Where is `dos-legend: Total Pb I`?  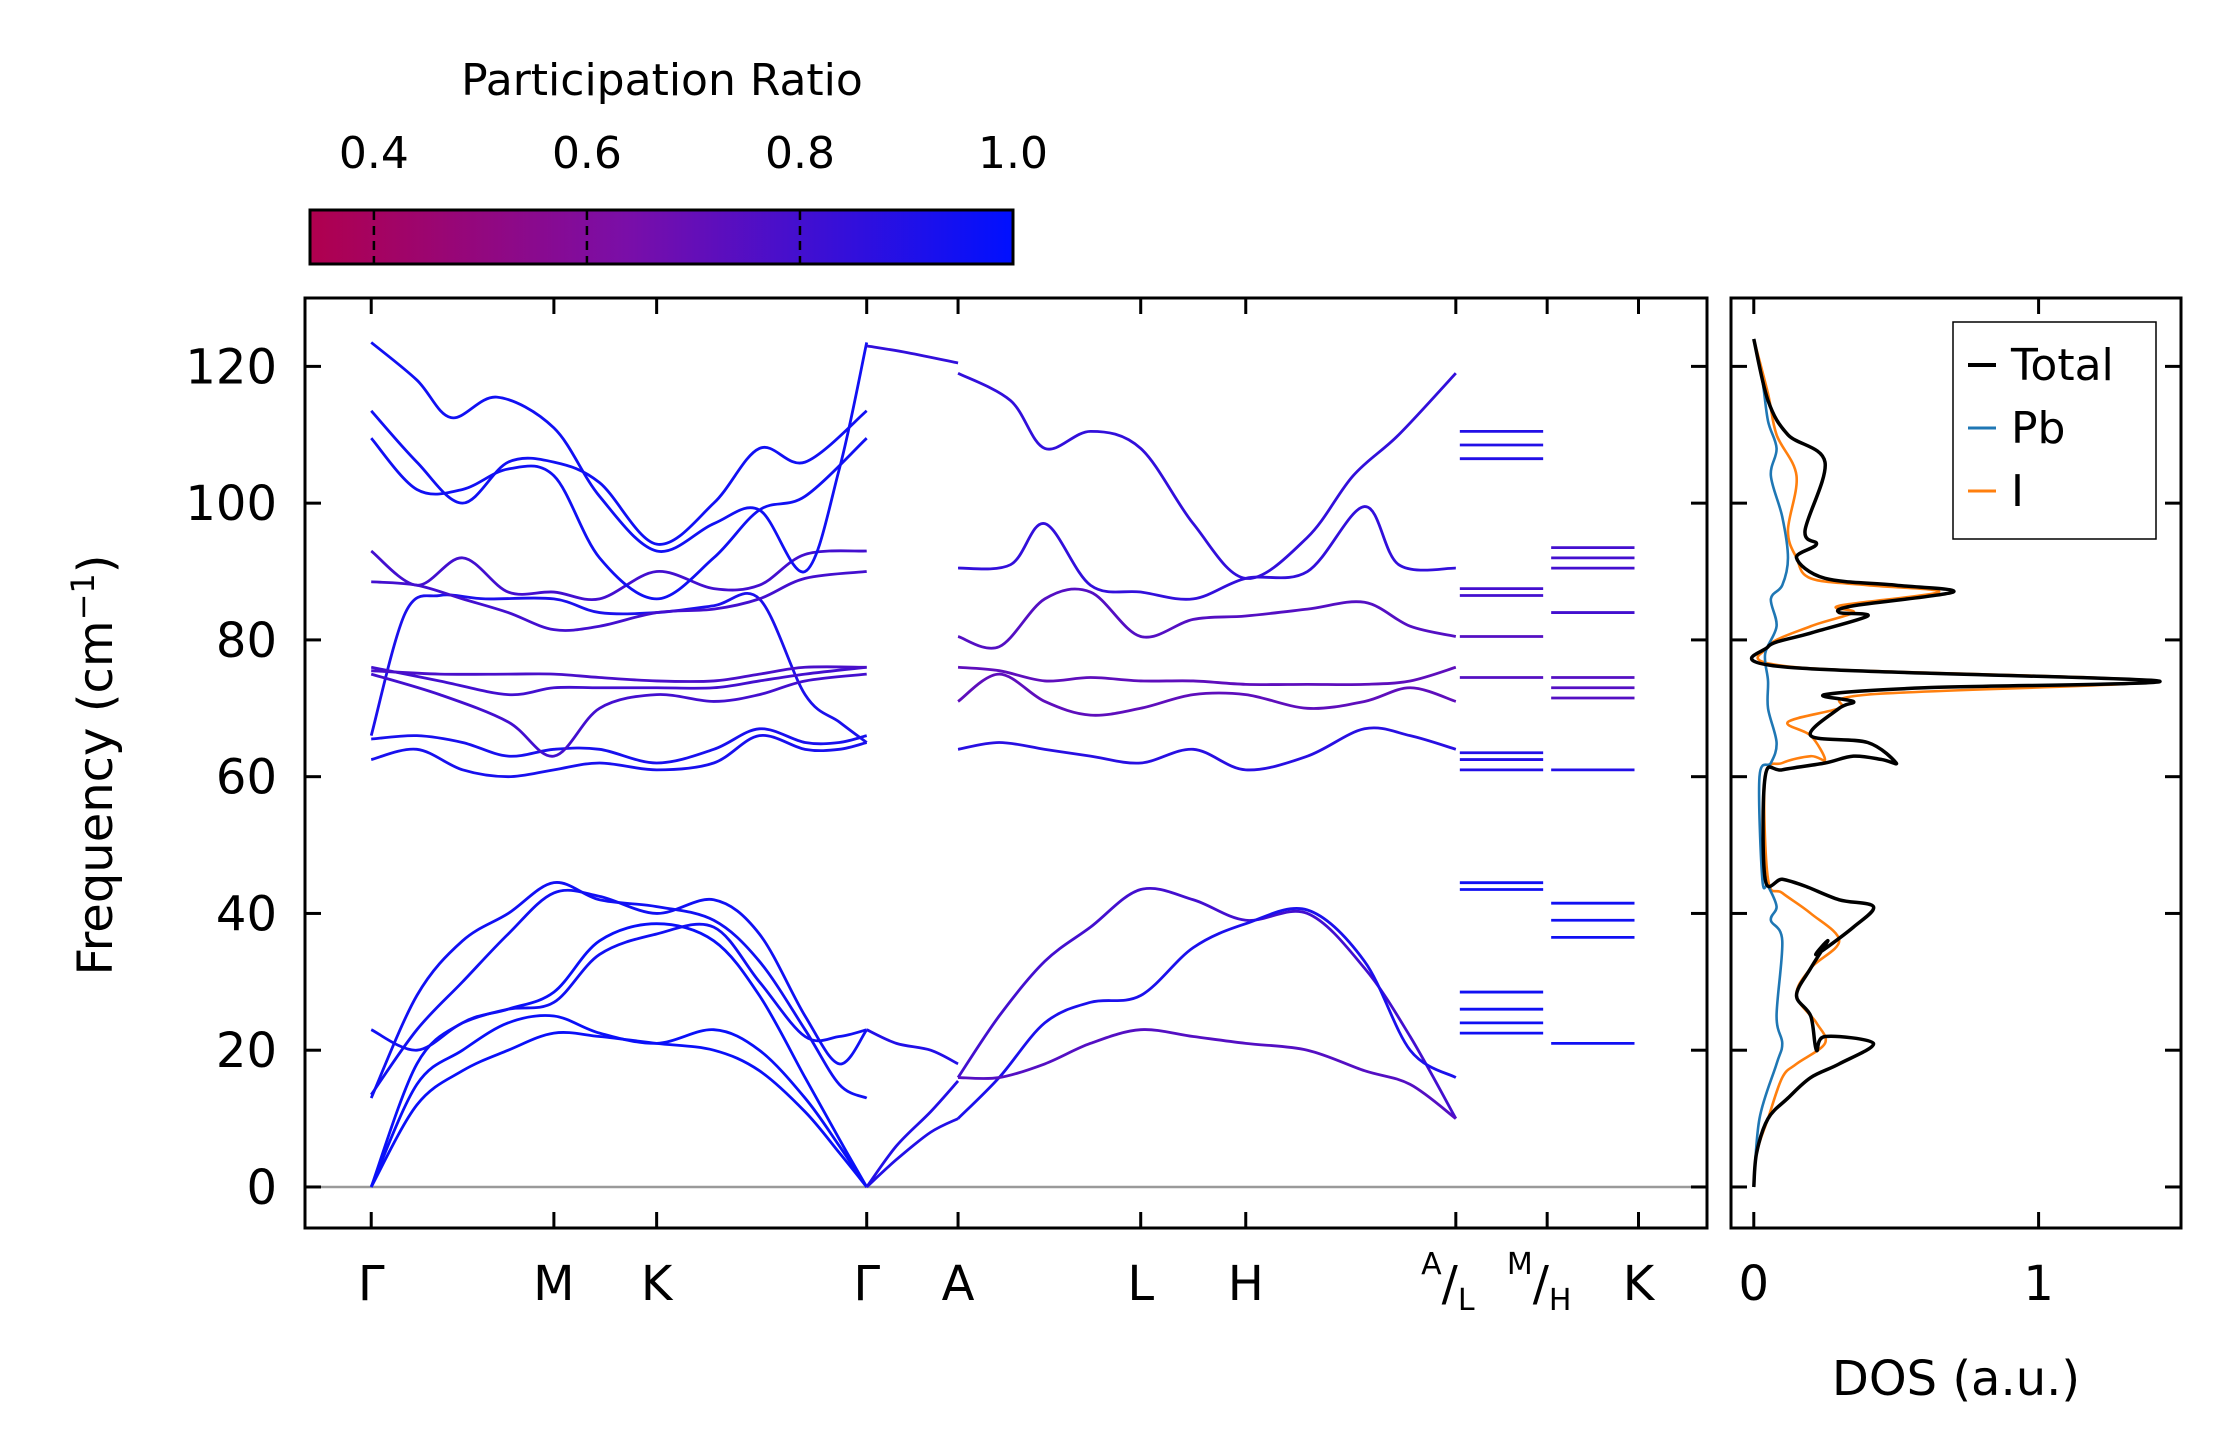
dos-legend: Total Pb I is located at coordinates (2054, 430).